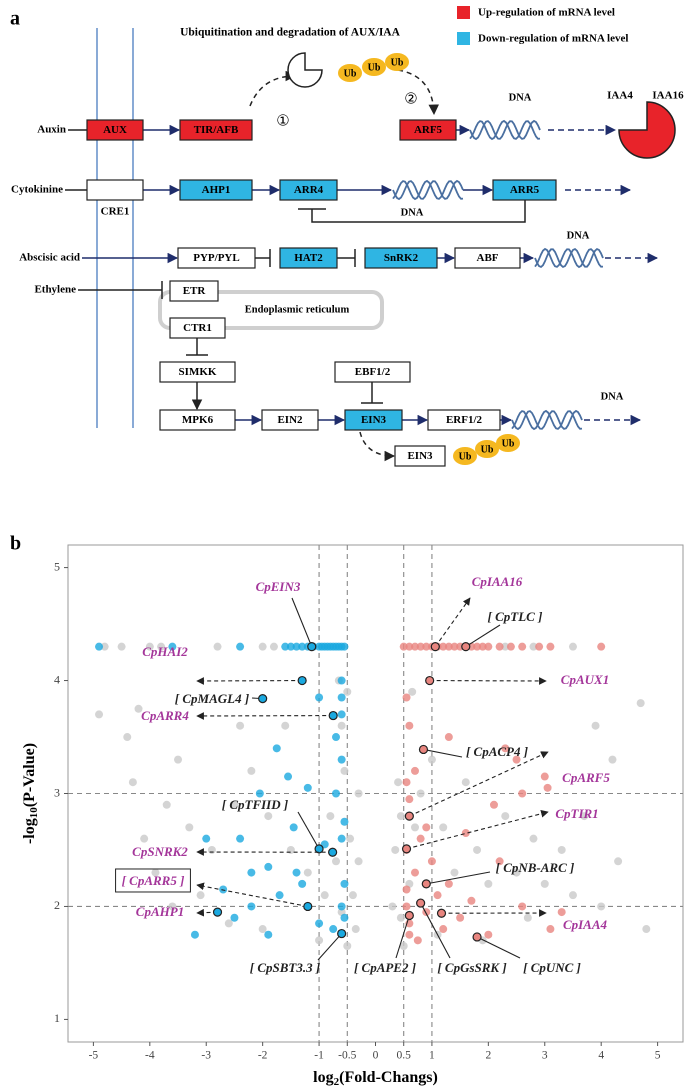 The height and width of the screenshot is (1092, 685). Describe the element at coordinates (212, 698) in the screenshot. I see `annotation-label: [ CpMAGL4 ]` at that location.